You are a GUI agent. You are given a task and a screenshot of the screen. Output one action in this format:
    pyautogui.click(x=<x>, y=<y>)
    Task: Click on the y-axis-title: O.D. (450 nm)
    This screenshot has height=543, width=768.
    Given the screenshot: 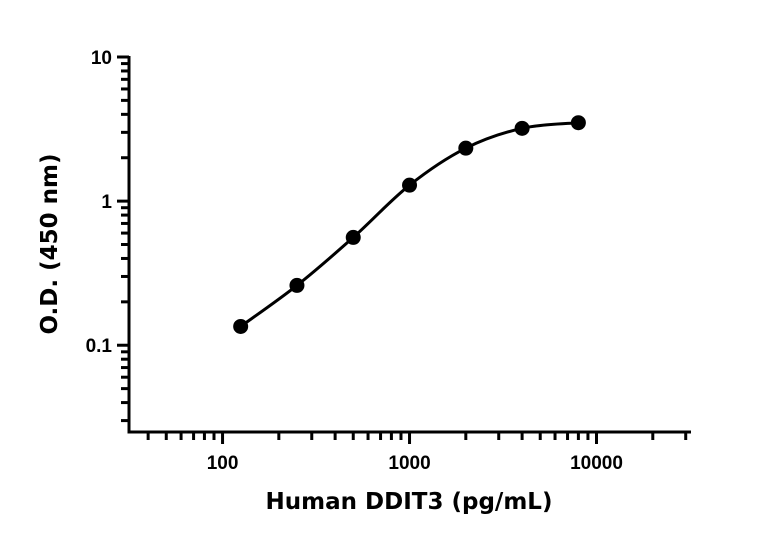 What is the action you would take?
    pyautogui.click(x=50, y=243)
    